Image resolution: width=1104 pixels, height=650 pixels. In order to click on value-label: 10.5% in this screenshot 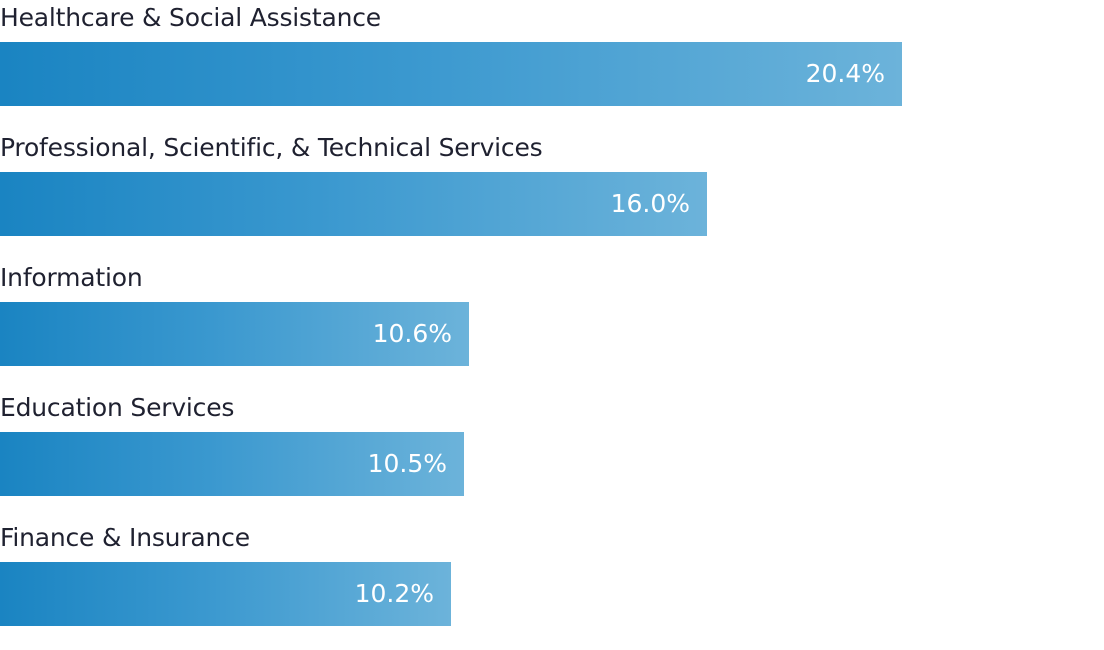, I will do `click(407, 463)`.